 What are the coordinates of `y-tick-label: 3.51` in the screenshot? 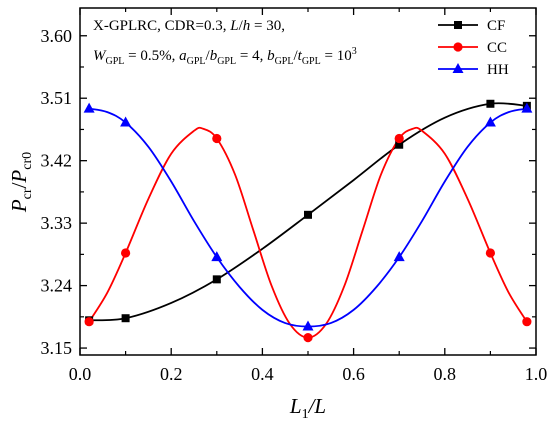 It's located at (57, 98).